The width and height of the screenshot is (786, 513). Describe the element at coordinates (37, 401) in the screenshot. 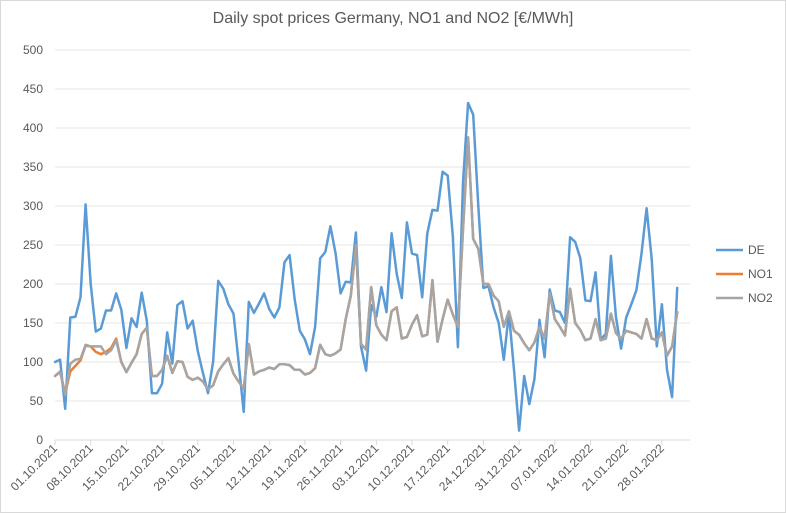

I see `y-tick-label: 50` at that location.